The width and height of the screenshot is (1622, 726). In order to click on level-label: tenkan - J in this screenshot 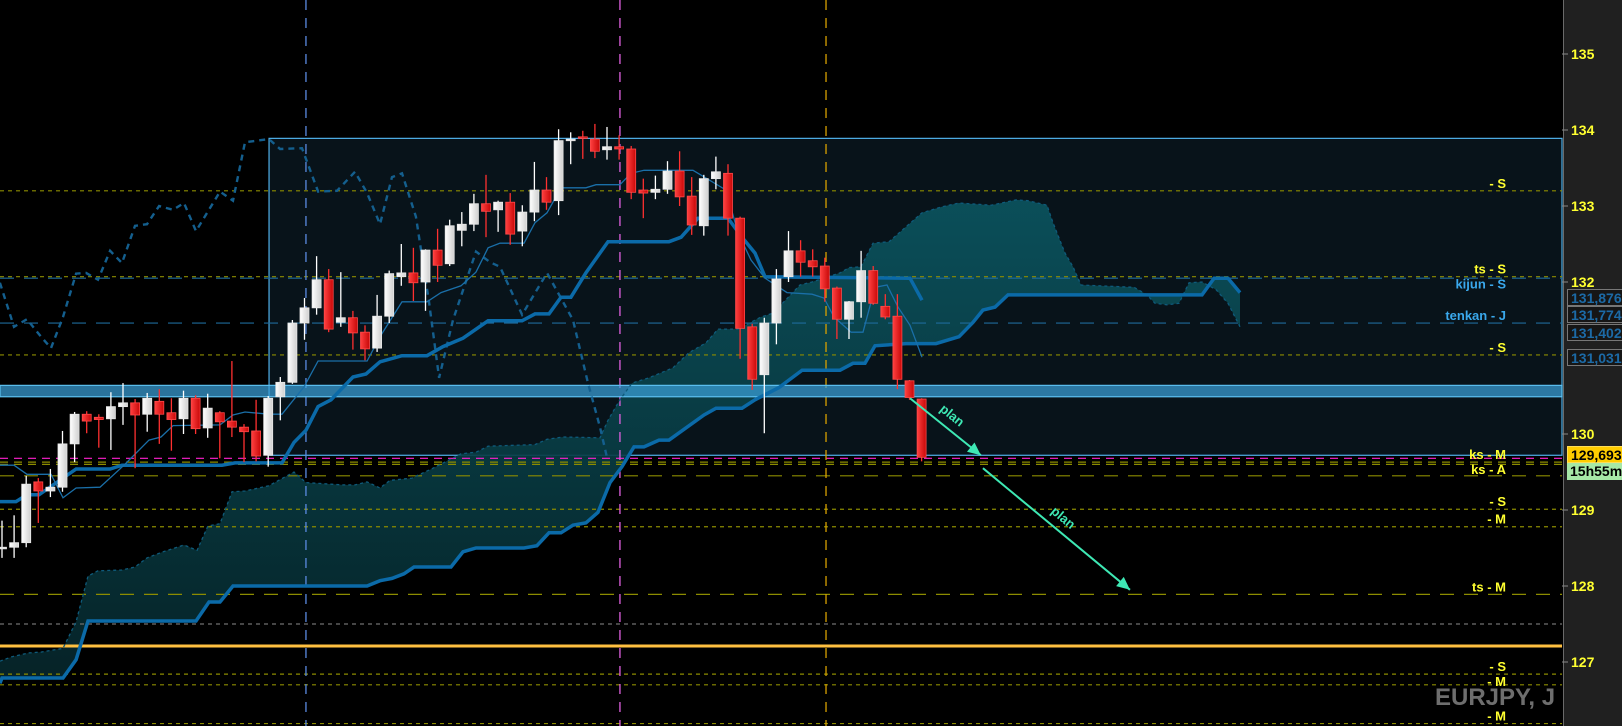, I will do `click(1475, 315)`.